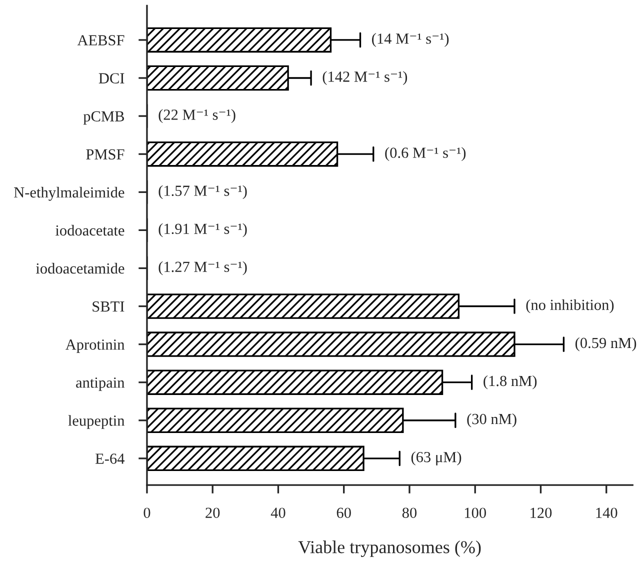 This screenshot has width=639, height=574. I want to click on y-tick-label: SBTI, so click(108, 306).